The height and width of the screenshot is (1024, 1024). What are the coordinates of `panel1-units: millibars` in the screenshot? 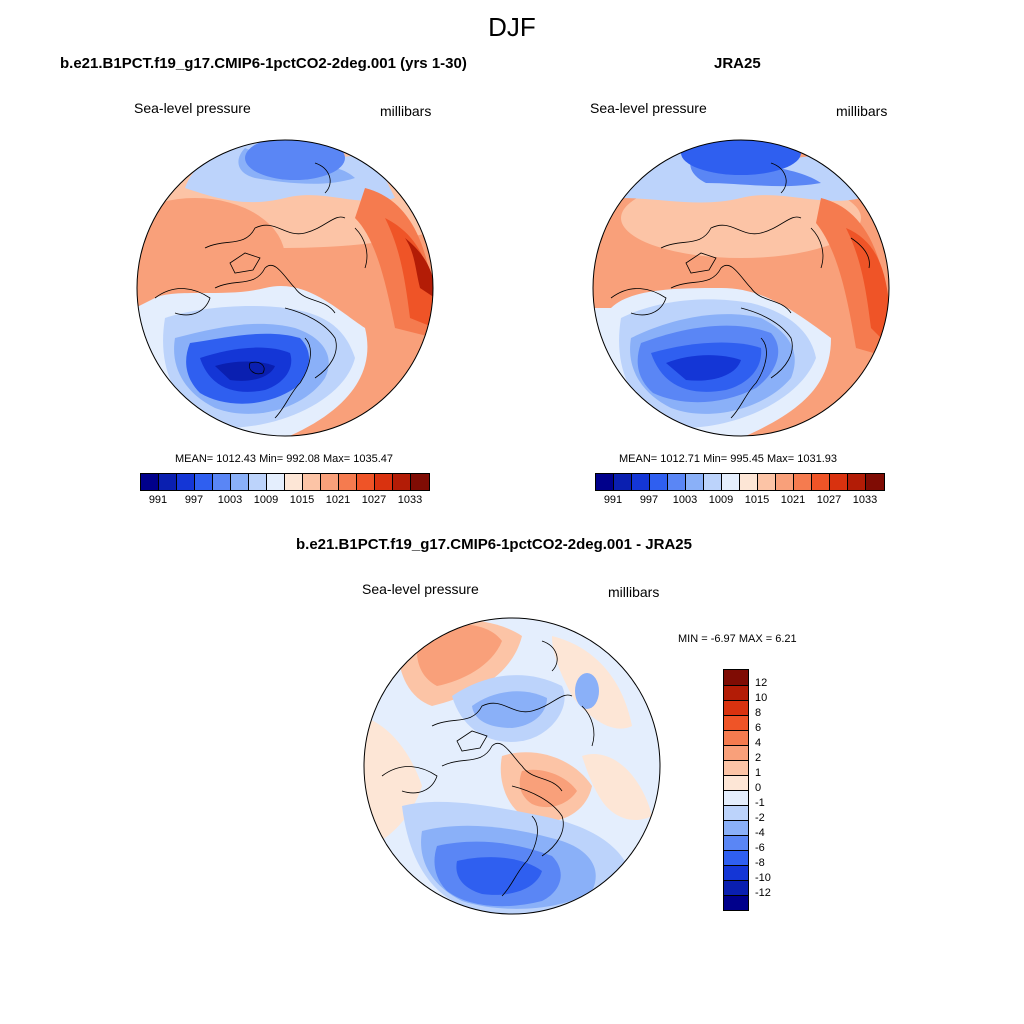 It's located at (406, 111).